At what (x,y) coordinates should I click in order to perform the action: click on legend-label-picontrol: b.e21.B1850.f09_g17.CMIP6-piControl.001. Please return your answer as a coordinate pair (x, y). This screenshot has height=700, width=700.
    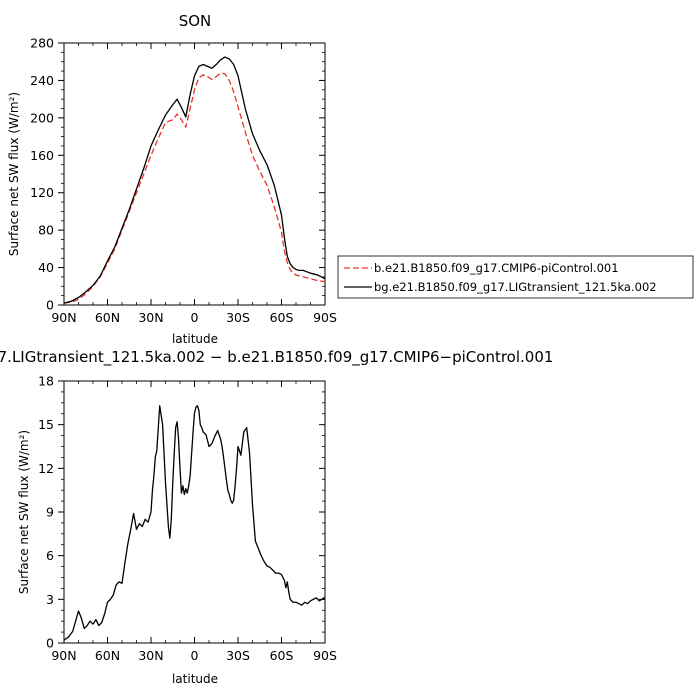
    Looking at the image, I should click on (496, 268).